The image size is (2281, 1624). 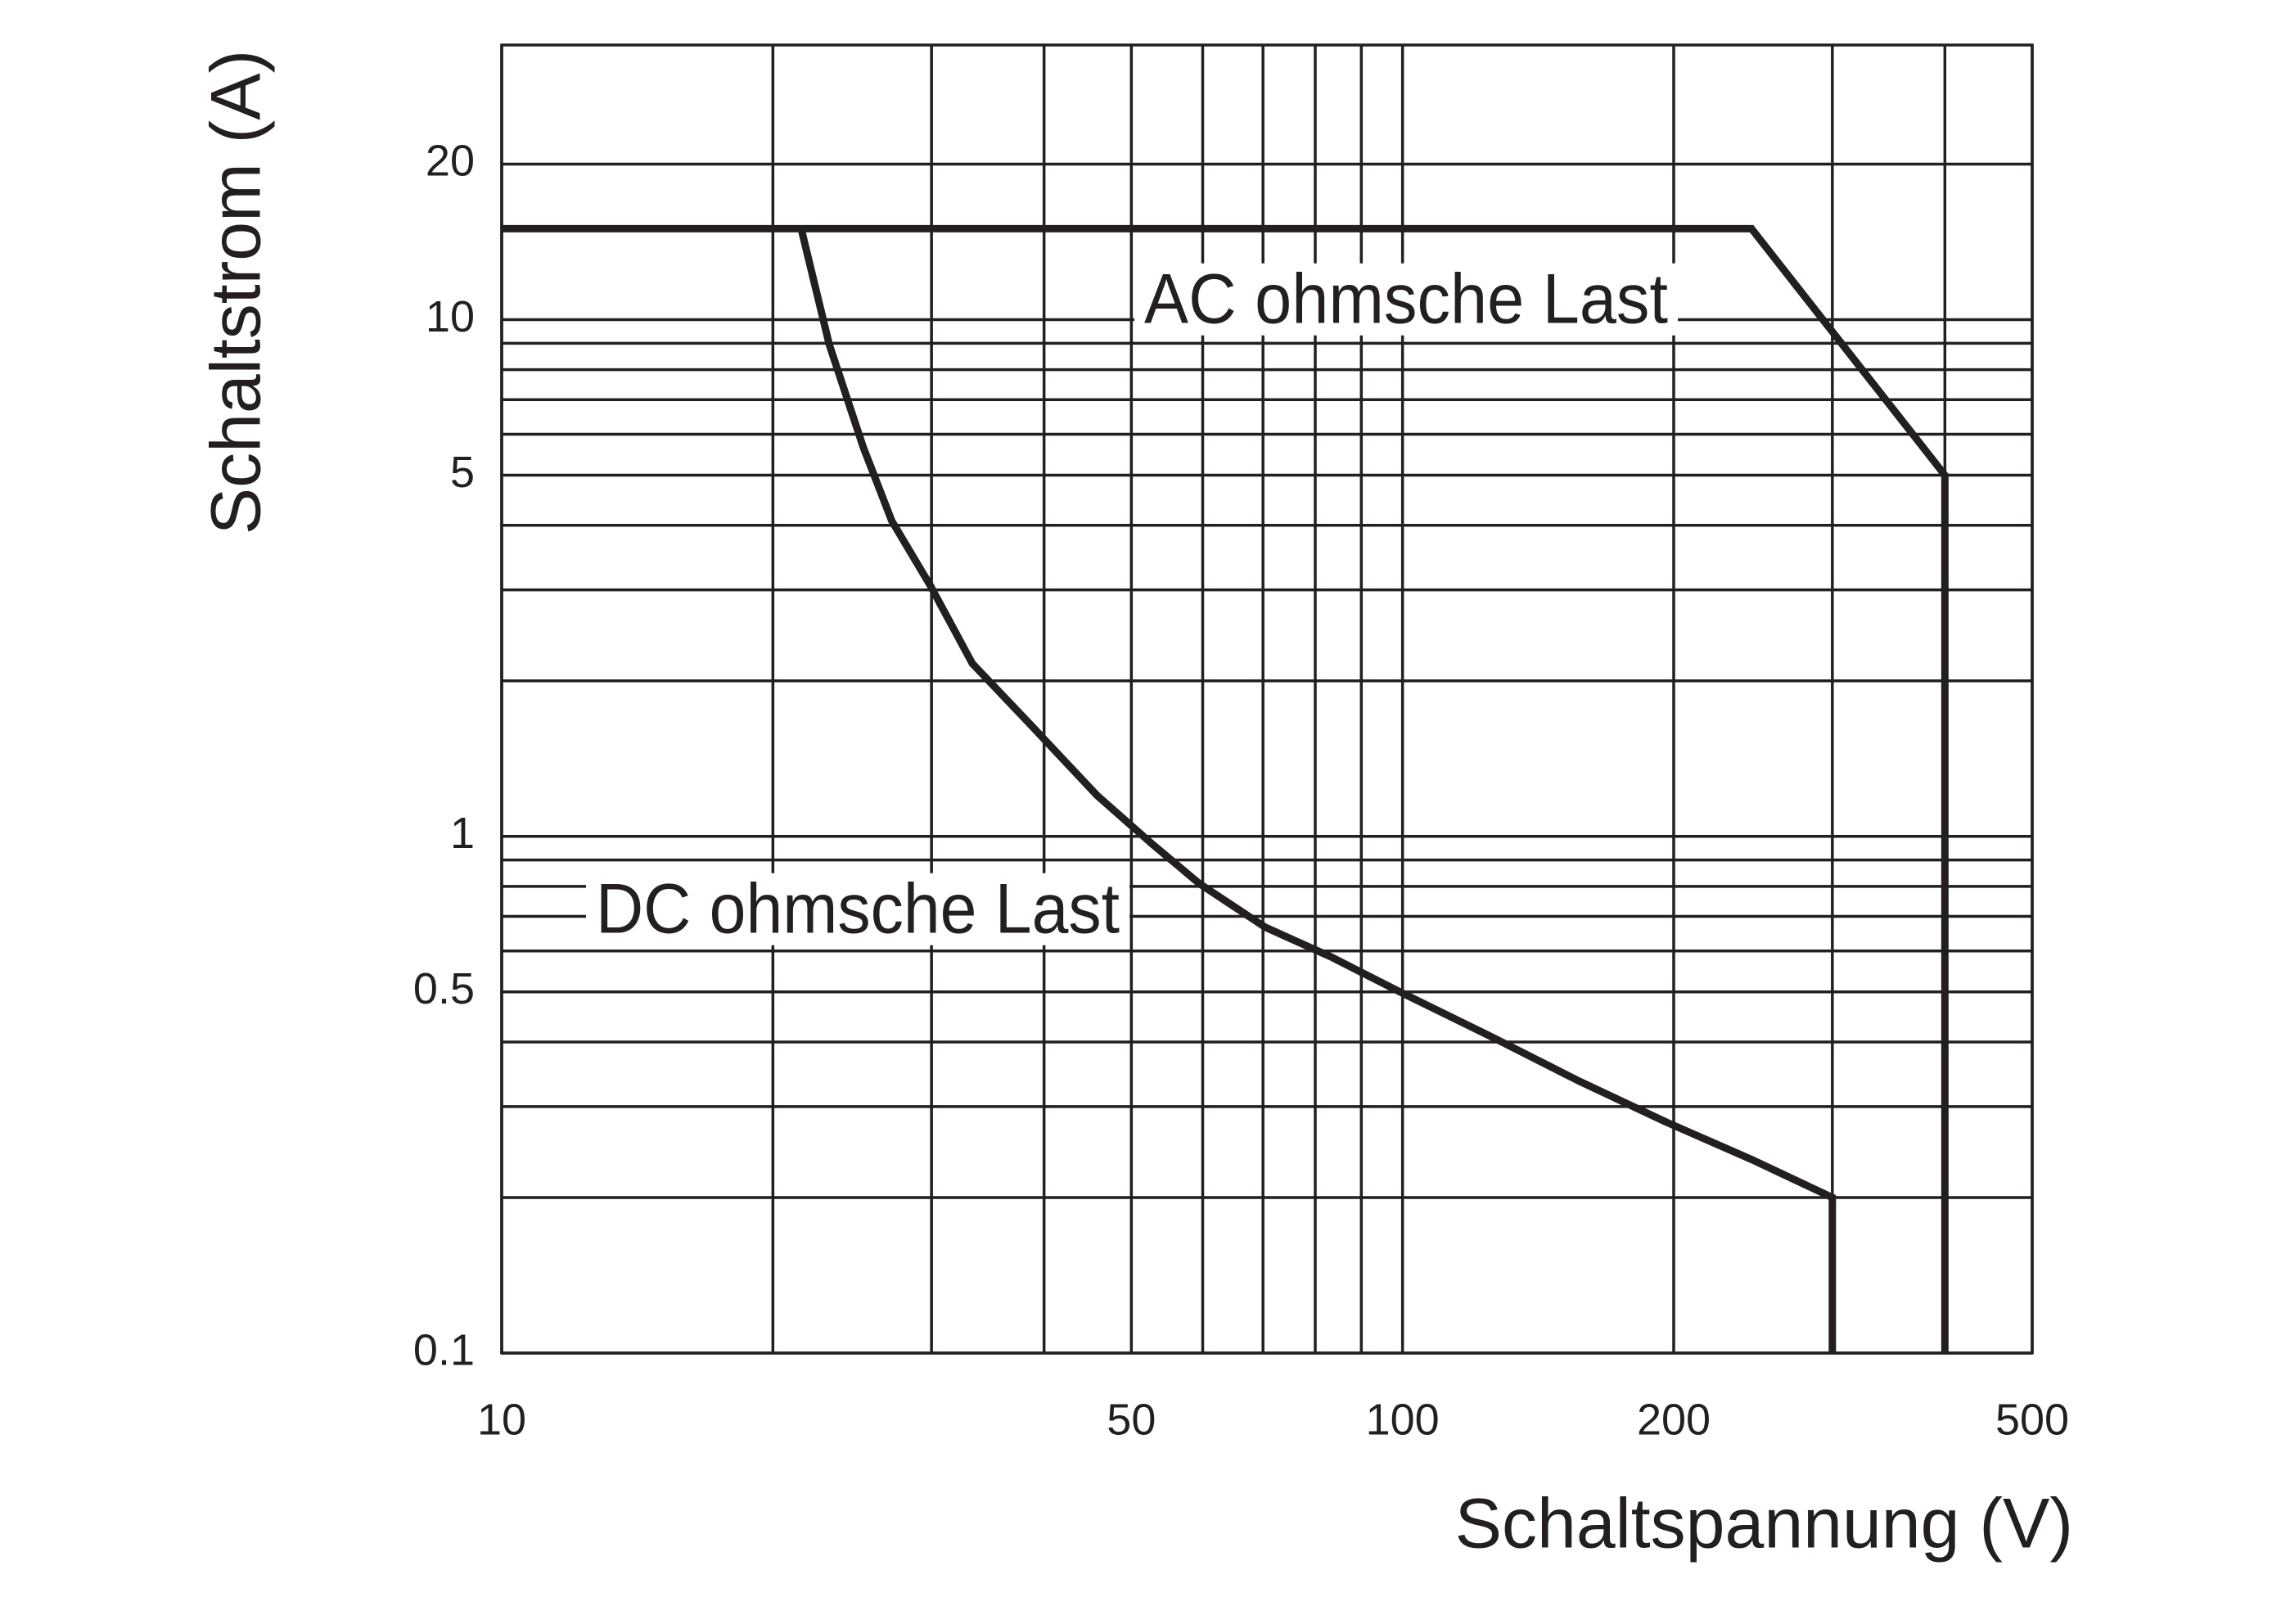 I want to click on series-label: DC ohmsche Last, so click(x=858, y=910).